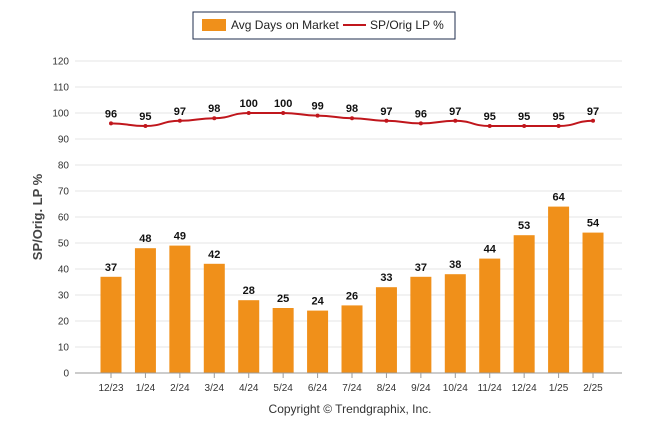  Describe the element at coordinates (64, 270) in the screenshot. I see `y-tick-label: 40` at that location.